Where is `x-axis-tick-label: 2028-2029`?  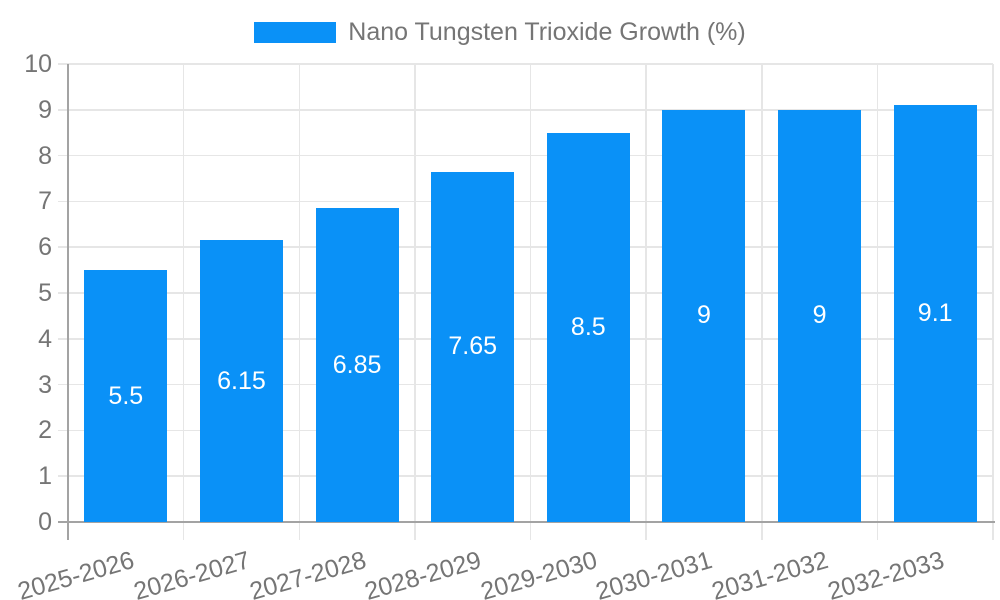 x-axis-tick-label: 2028-2029 is located at coordinates (423, 573).